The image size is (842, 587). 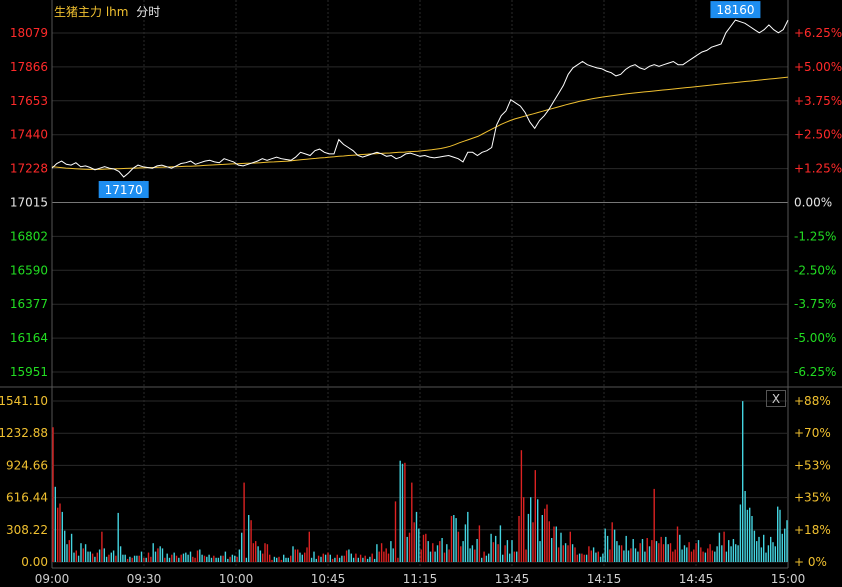 What do you see at coordinates (812, 498) in the screenshot?
I see `volume-pct-tick-label: +35%` at bounding box center [812, 498].